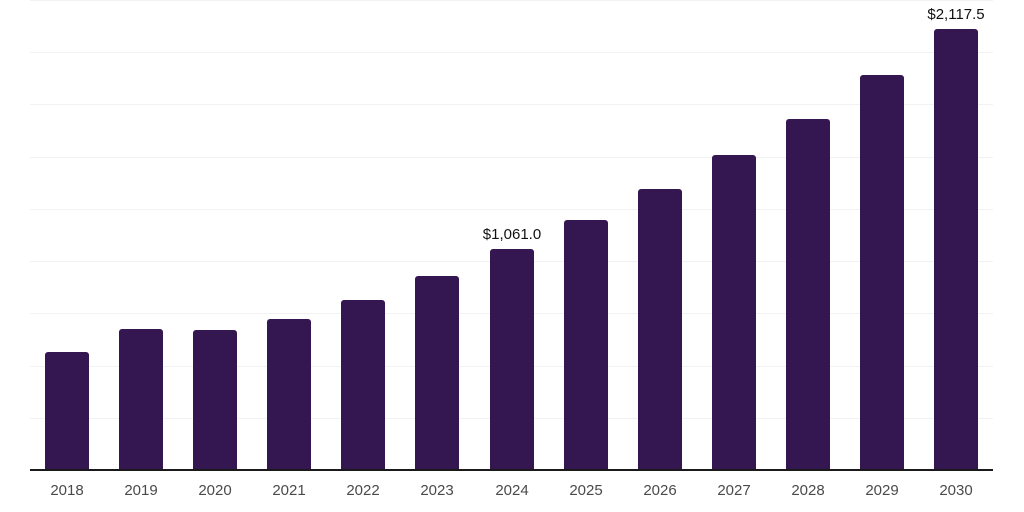 The height and width of the screenshot is (512, 1024). Describe the element at coordinates (363, 490) in the screenshot. I see `x-tick-2022: 2022` at that location.